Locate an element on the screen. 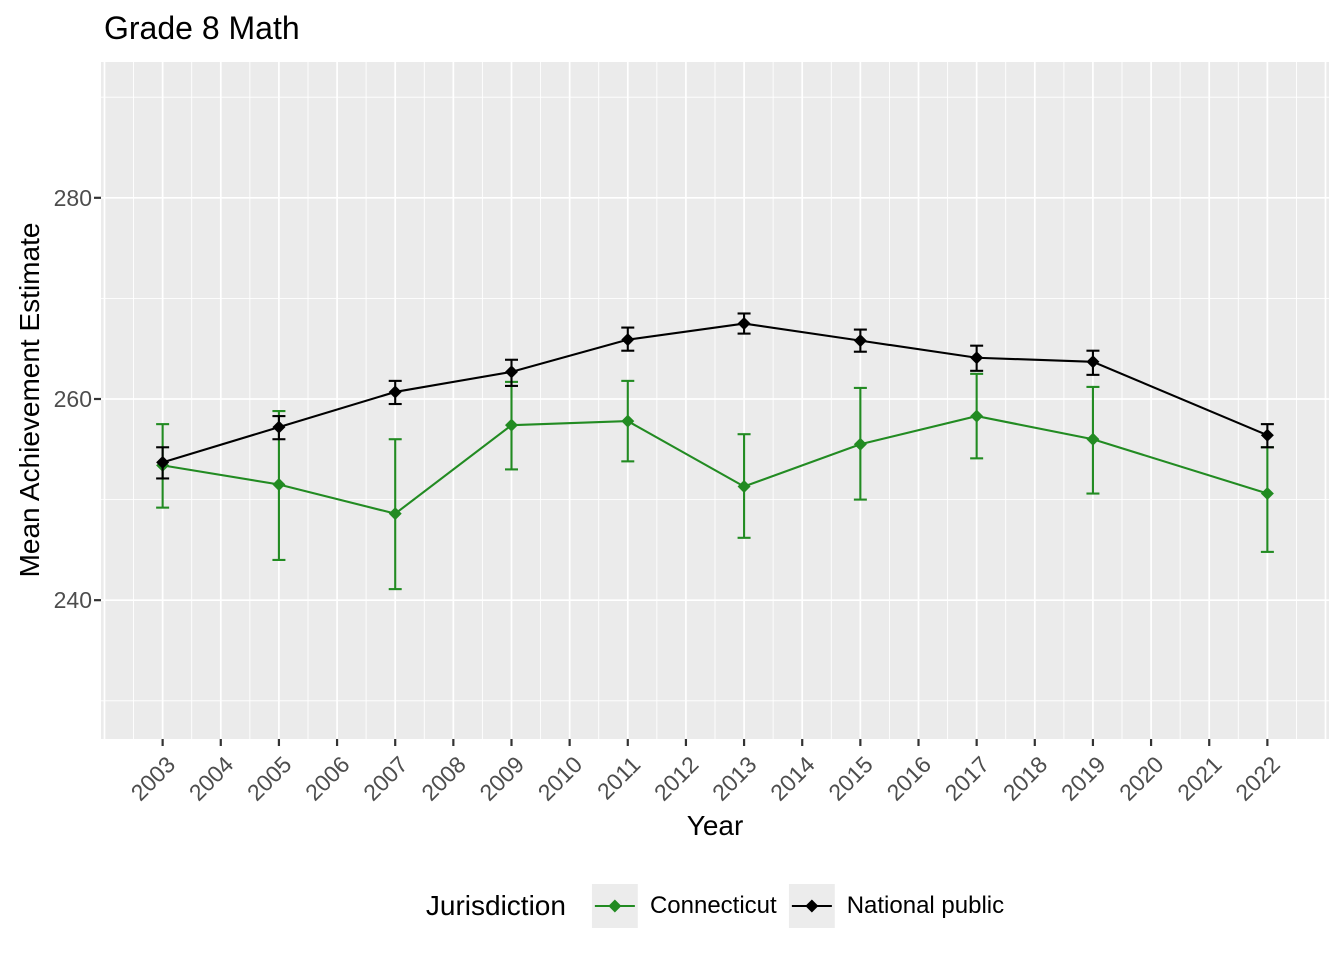 This screenshot has height=960, width=1344. x-tick-label: 2022 is located at coordinates (1257, 778).